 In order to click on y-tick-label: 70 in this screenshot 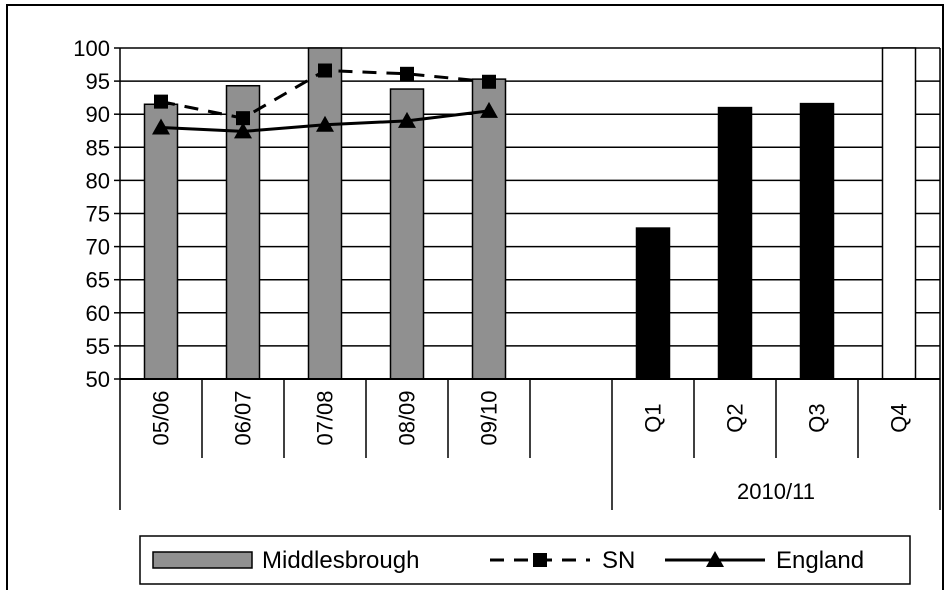, I will do `click(98, 247)`.